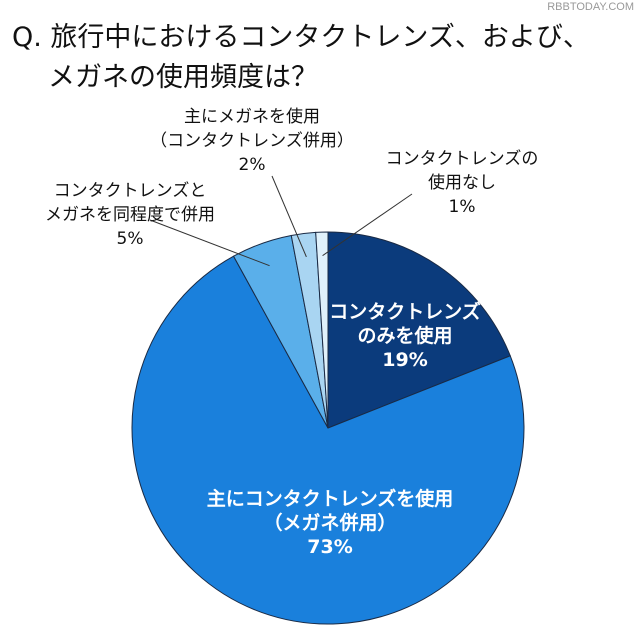 Image resolution: width=640 pixels, height=640 pixels. What do you see at coordinates (330, 498) in the screenshot?
I see `slice-label-1: 主にコンタクトレンズを使用` at bounding box center [330, 498].